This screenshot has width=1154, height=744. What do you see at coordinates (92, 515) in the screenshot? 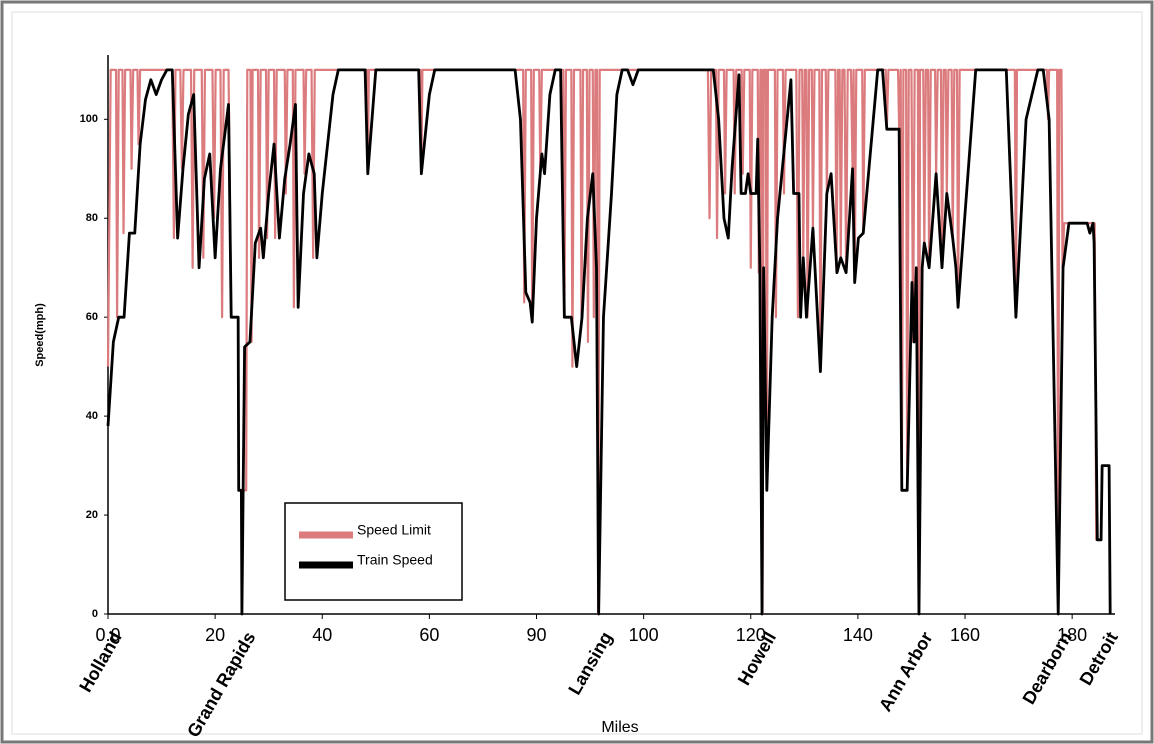
I see `y-tick-label: 20` at bounding box center [92, 515].